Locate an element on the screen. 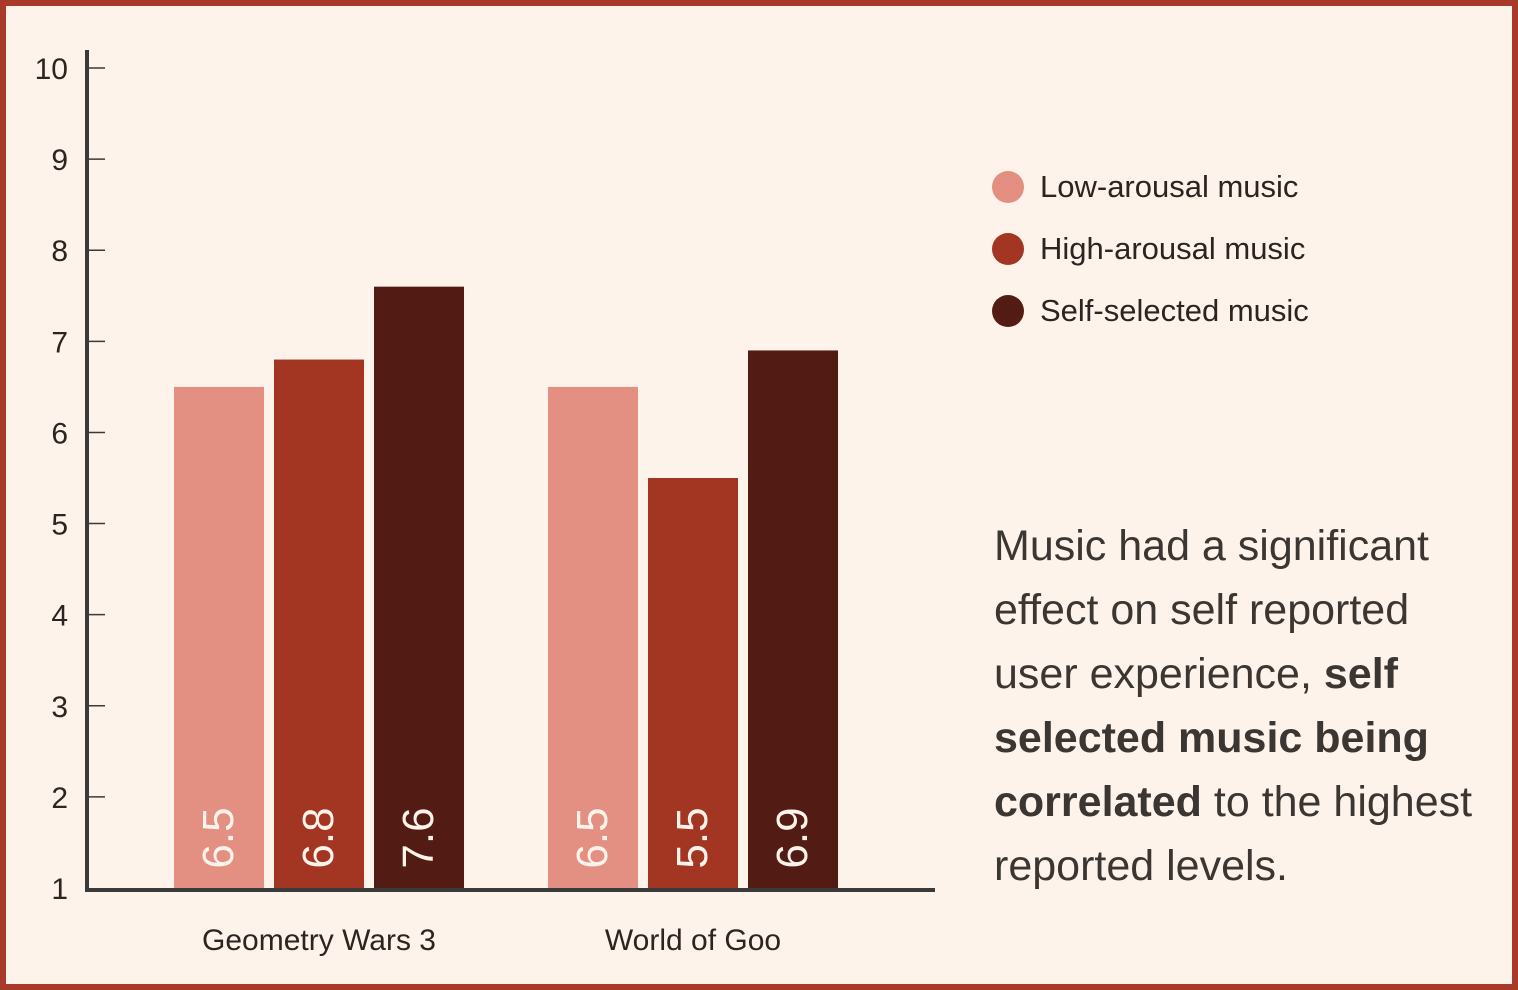  y-tick-label-10: 10 is located at coordinates (51, 69).